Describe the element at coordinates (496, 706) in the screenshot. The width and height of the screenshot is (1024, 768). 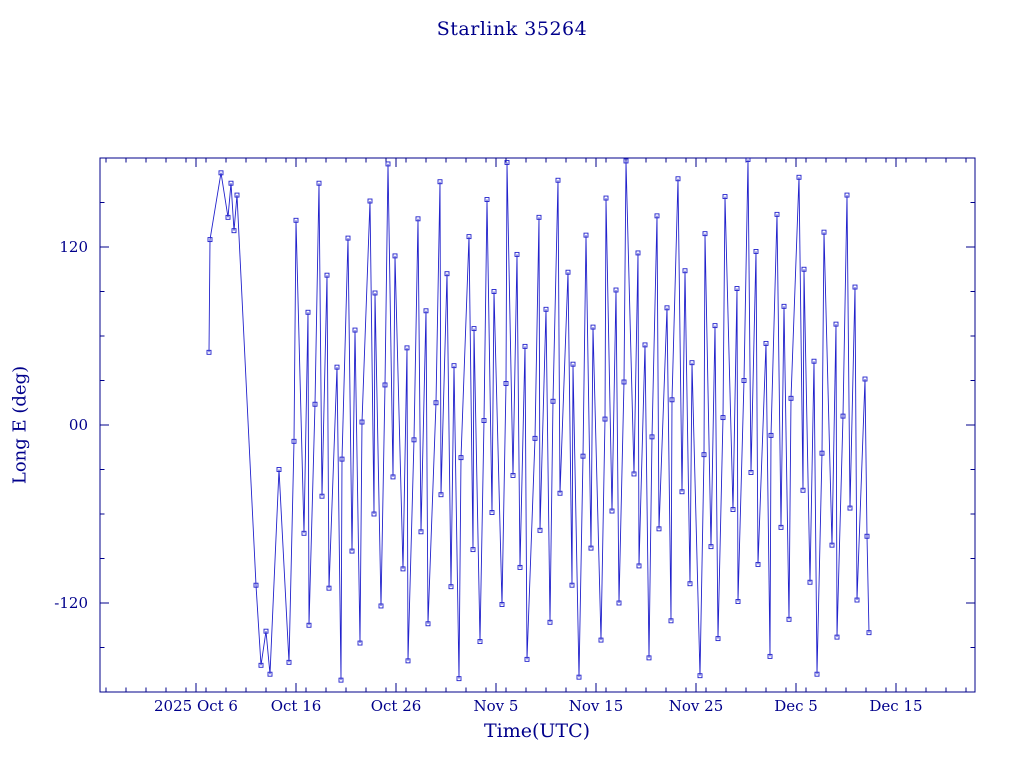
I see `x-tick-label: Nov 5` at that location.